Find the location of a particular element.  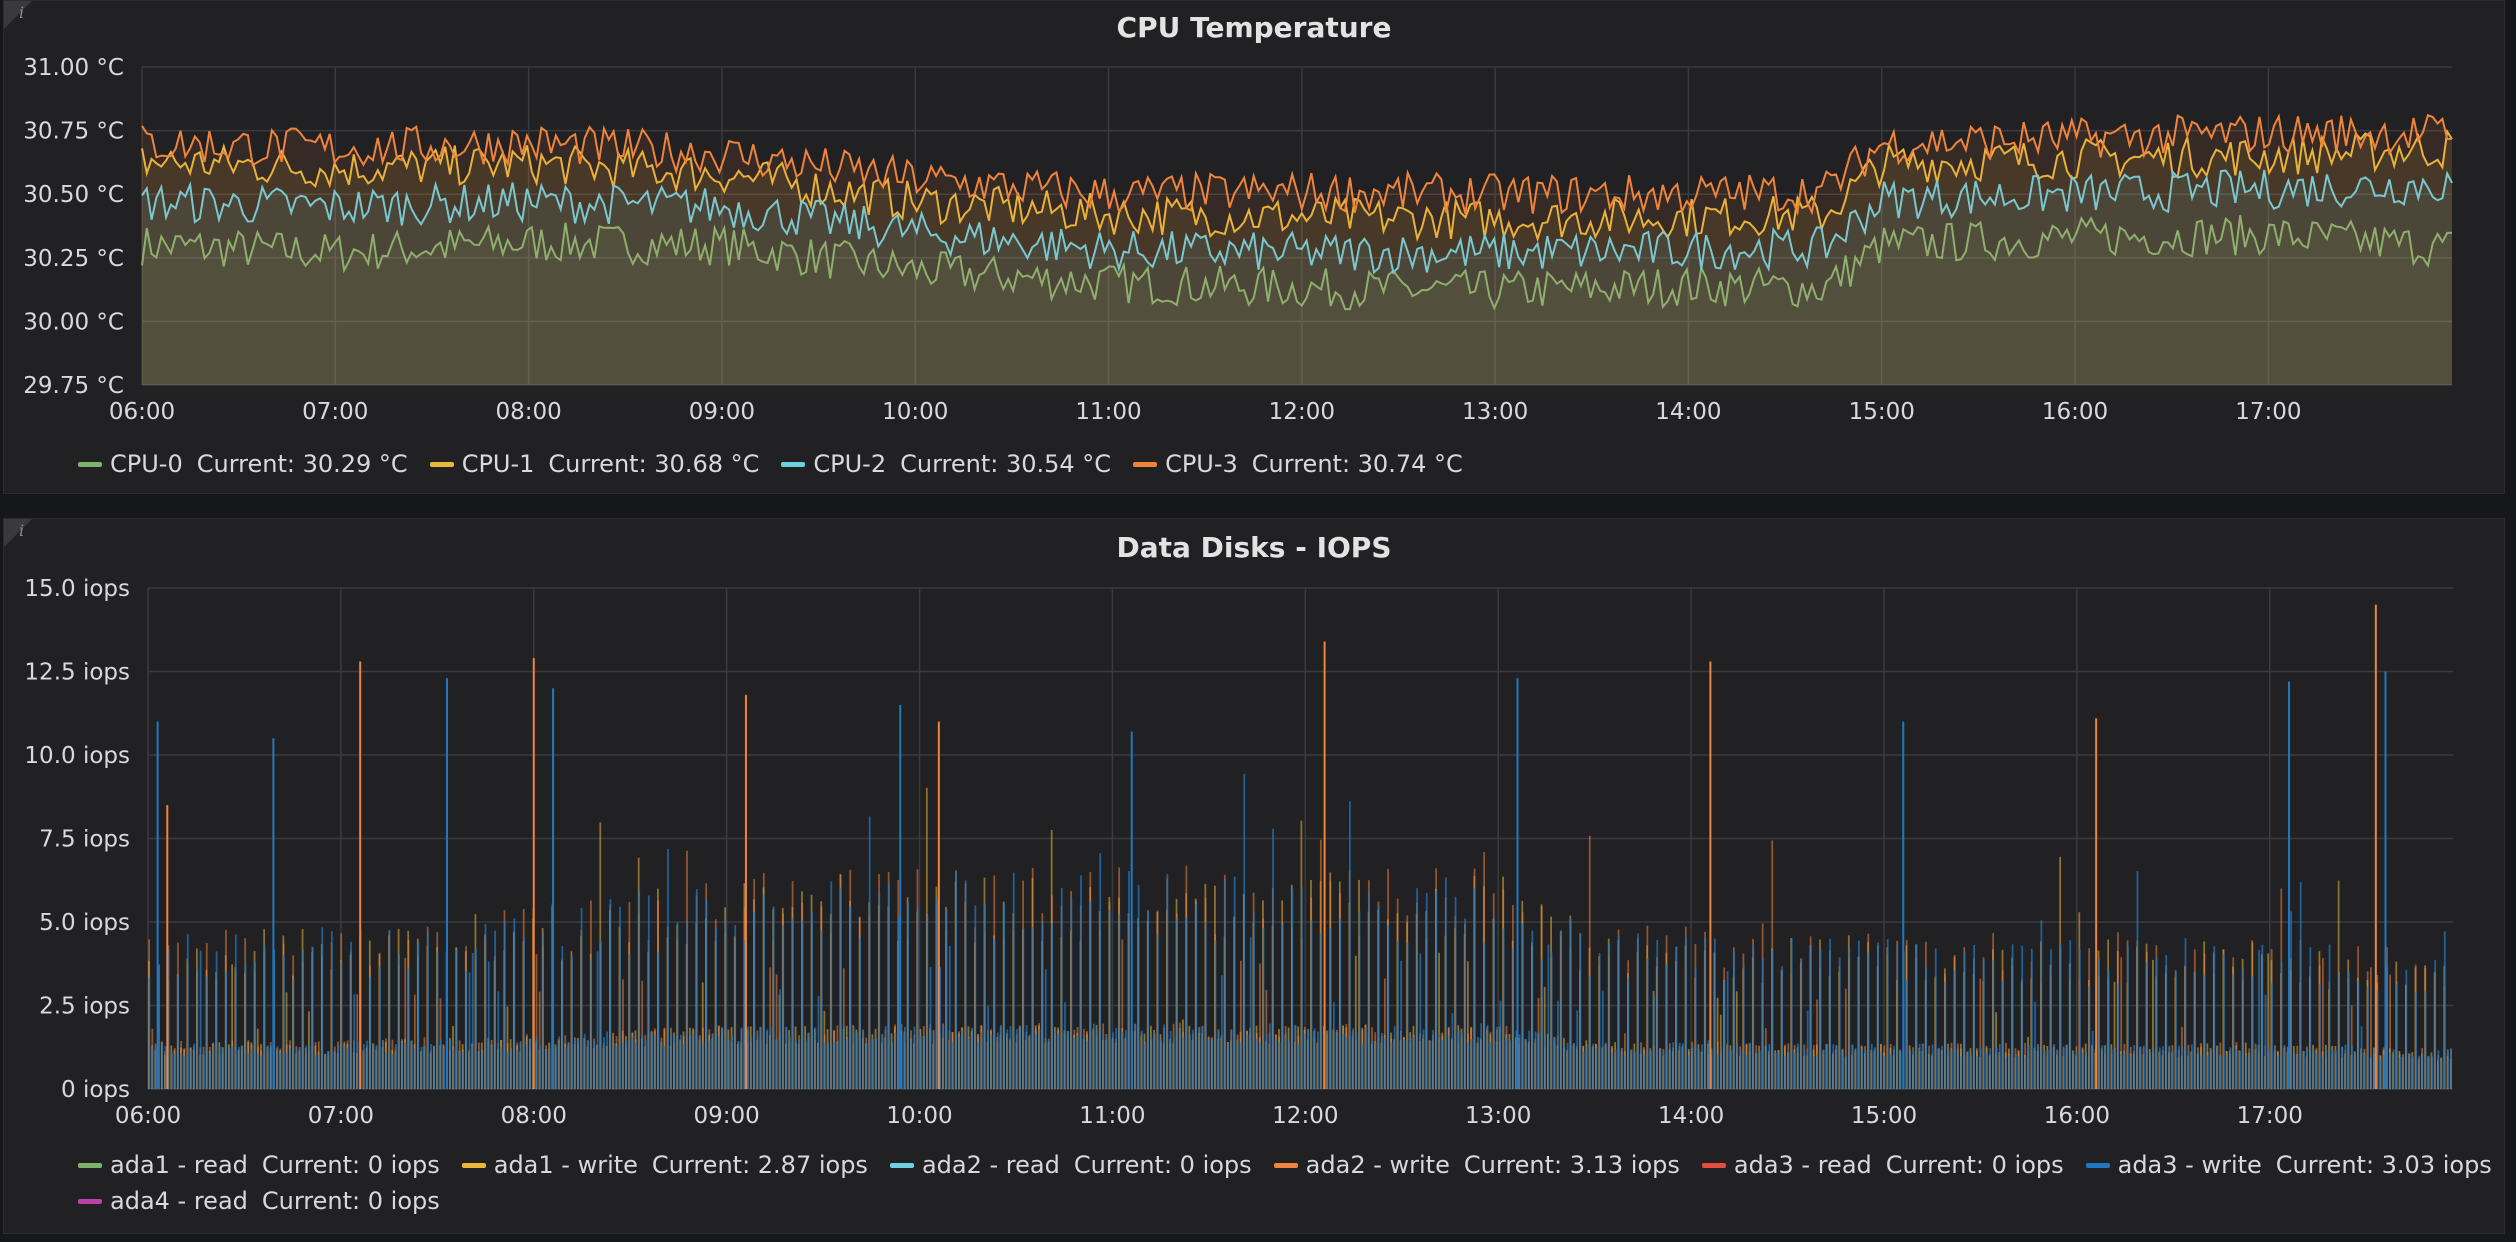

legend-current-value: Current: 3.03 iops is located at coordinates (2383, 1165).